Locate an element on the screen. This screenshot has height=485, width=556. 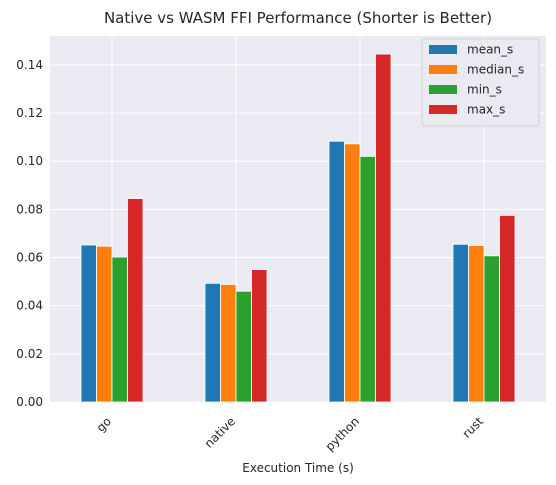
bar-min_s-native is located at coordinates (243, 346).